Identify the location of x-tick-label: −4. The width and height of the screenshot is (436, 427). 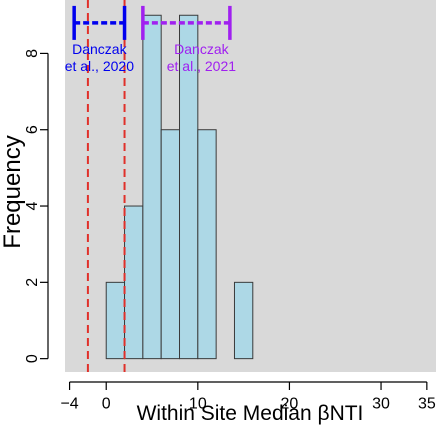
(69, 403).